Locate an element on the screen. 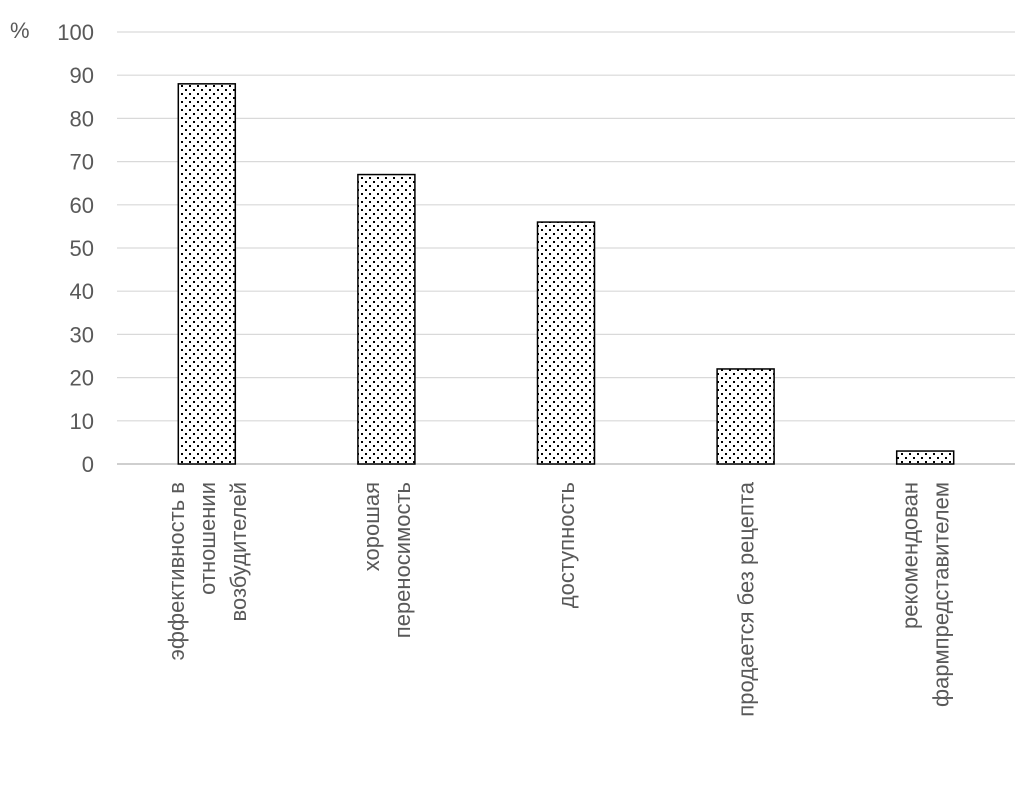 This screenshot has width=1027, height=800. x-category-label-line: продается без рецепта is located at coordinates (746, 598).